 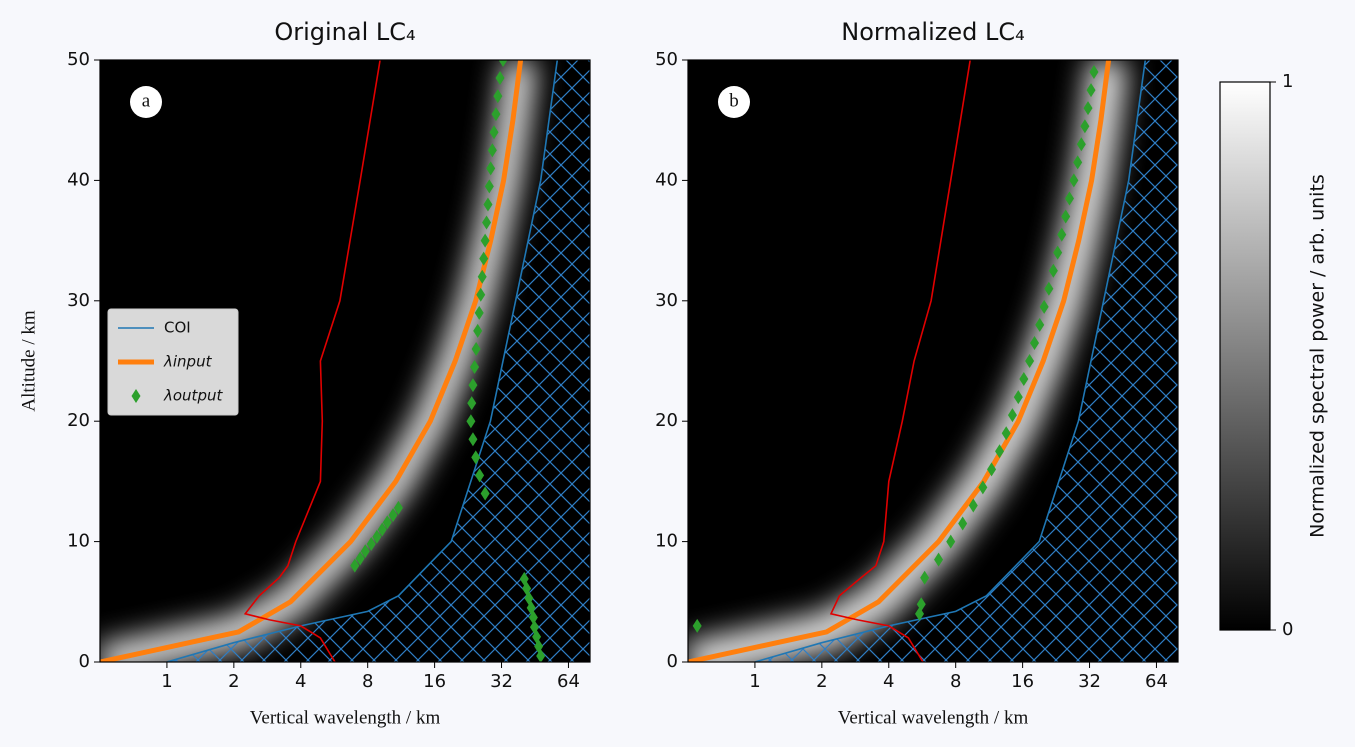 What do you see at coordinates (166, 681) in the screenshot?
I see `x-tick-label: 1` at bounding box center [166, 681].